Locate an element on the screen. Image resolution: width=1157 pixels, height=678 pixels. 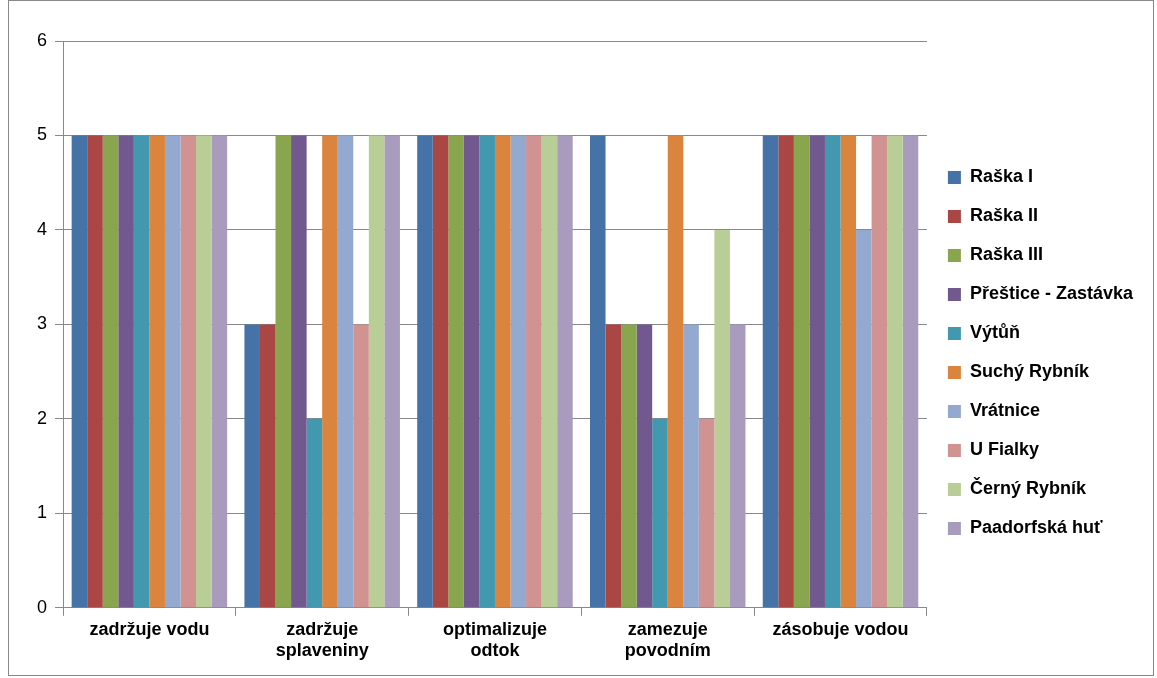
y-tick-label: 1 is located at coordinates (42, 512).